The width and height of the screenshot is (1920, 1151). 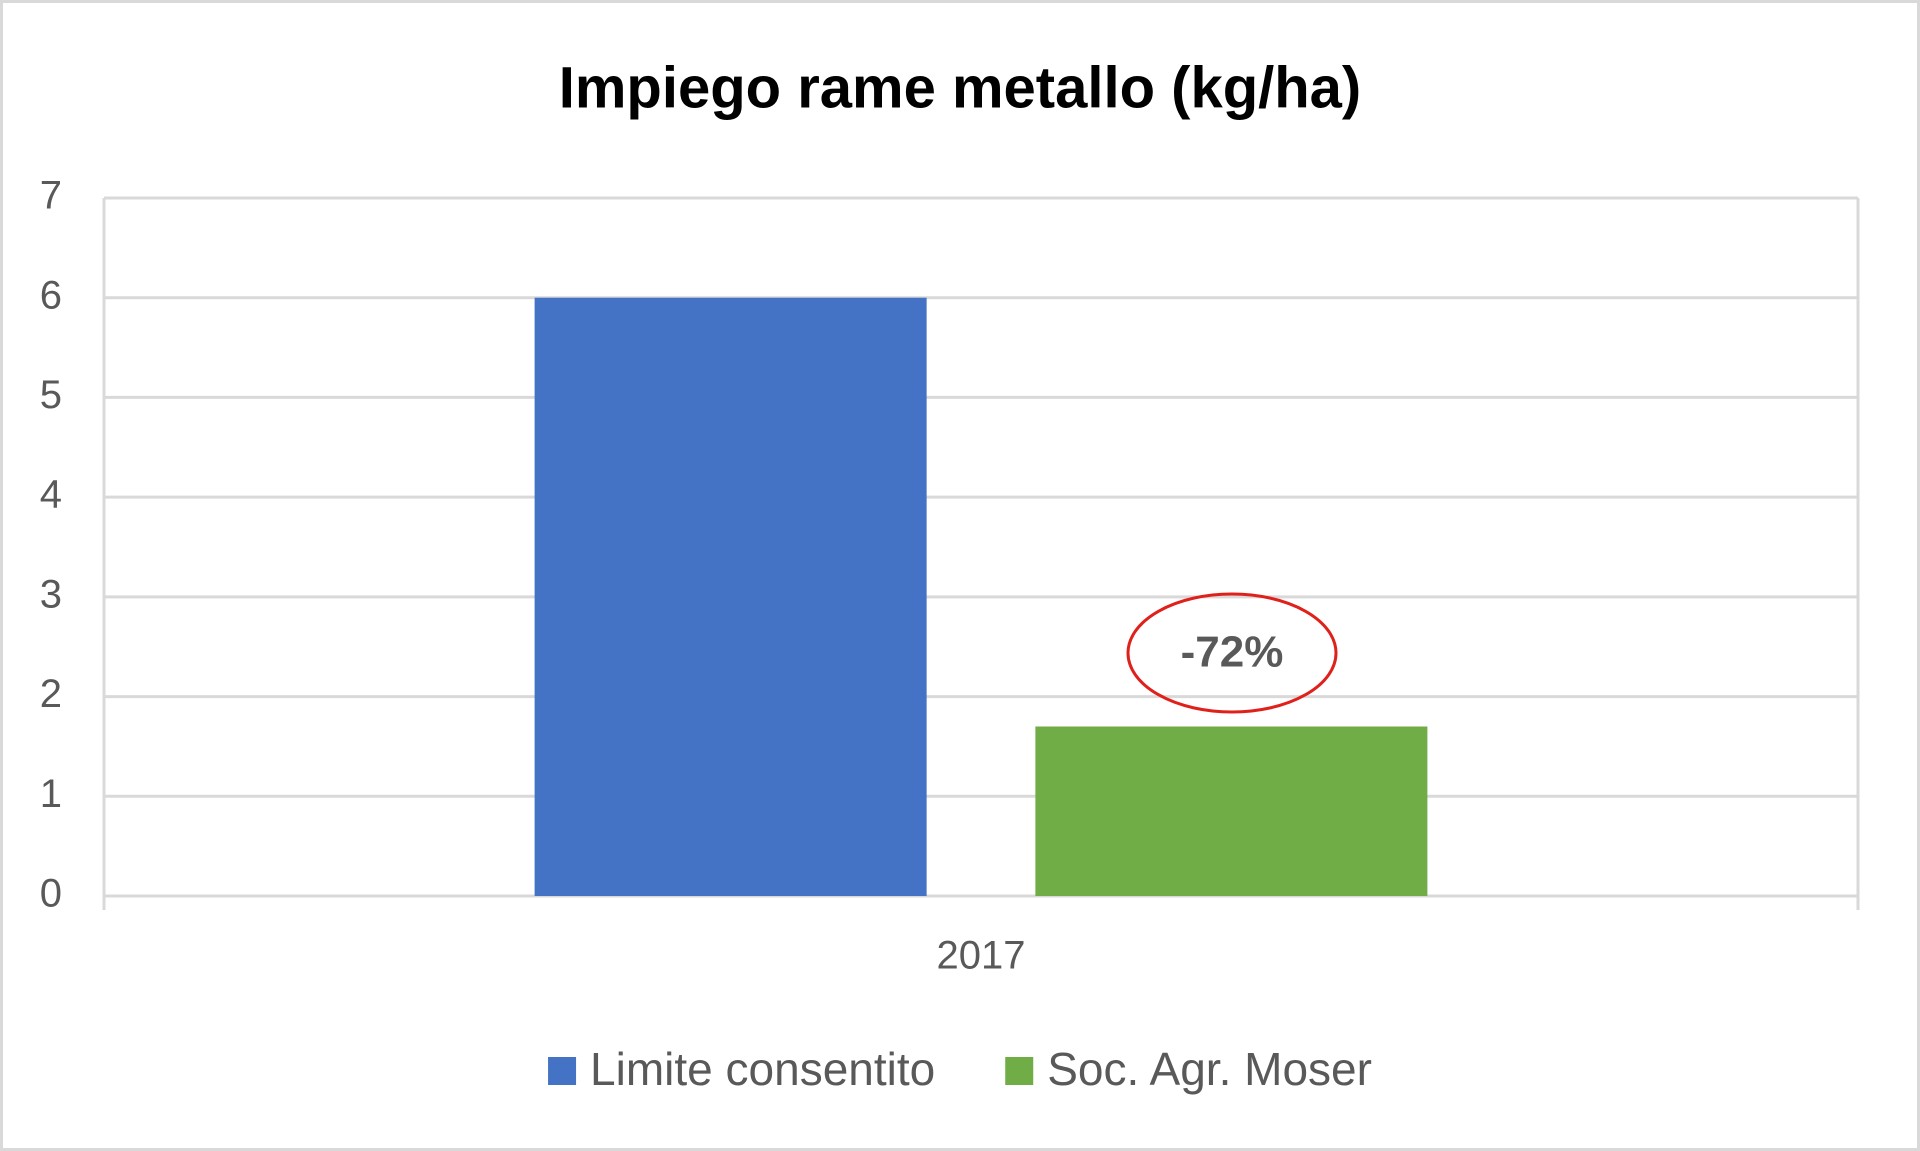 I want to click on y-tick-label: 4, so click(x=51, y=495).